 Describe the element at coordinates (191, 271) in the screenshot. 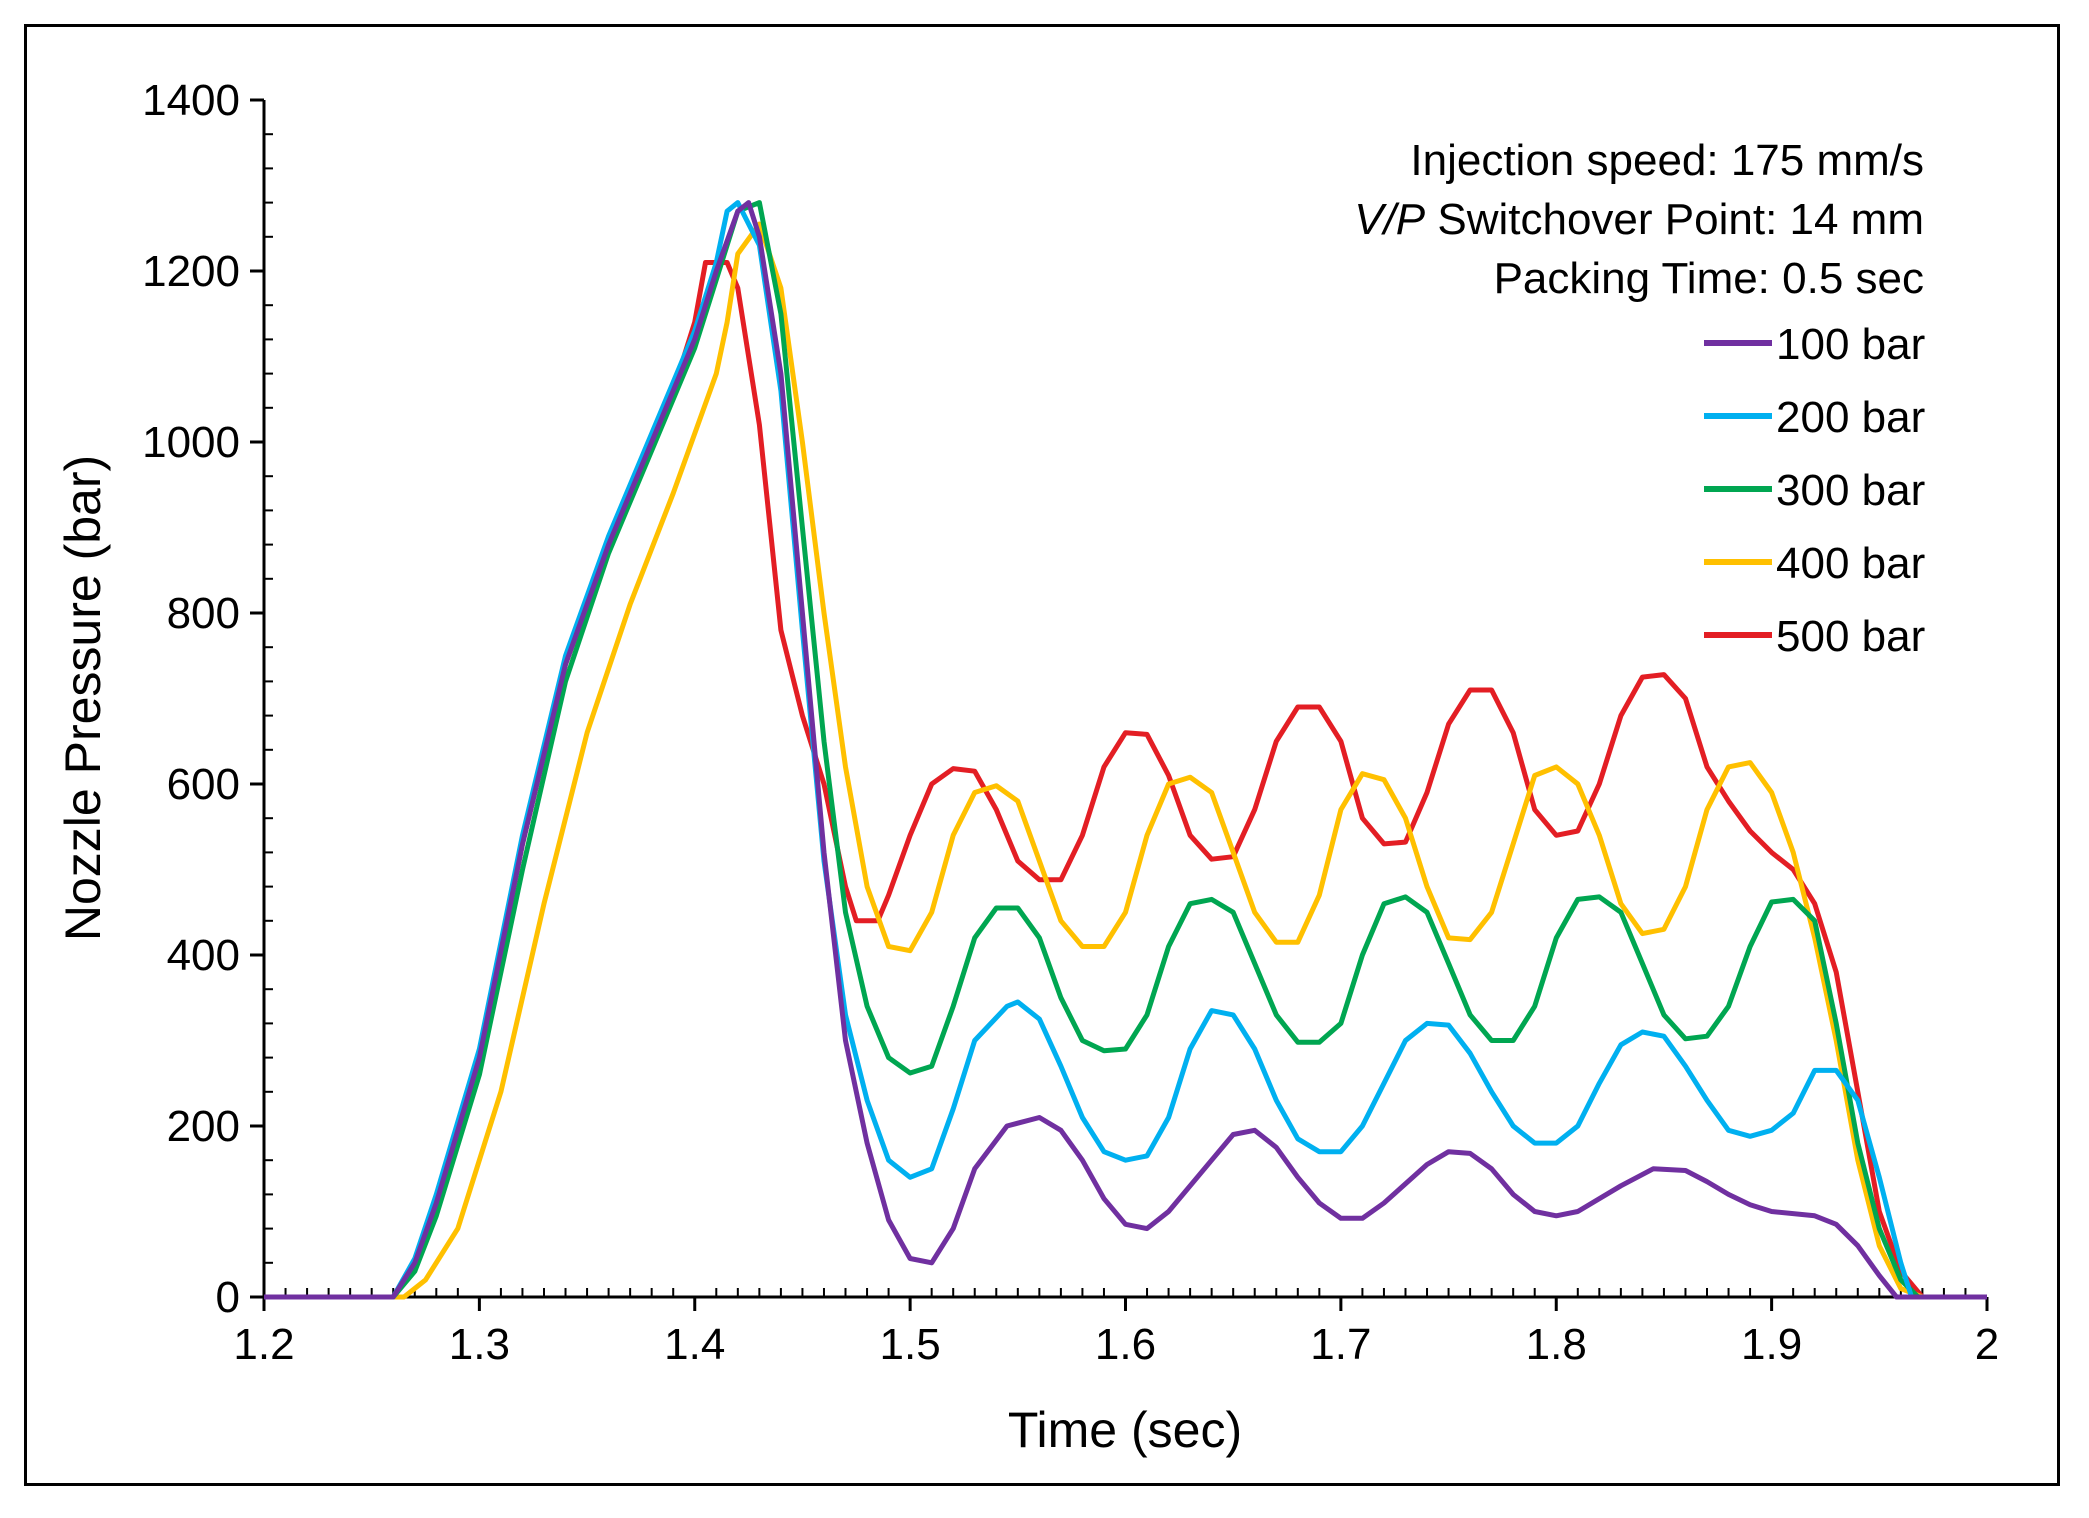

I see `y-tick-label: 1200` at that location.